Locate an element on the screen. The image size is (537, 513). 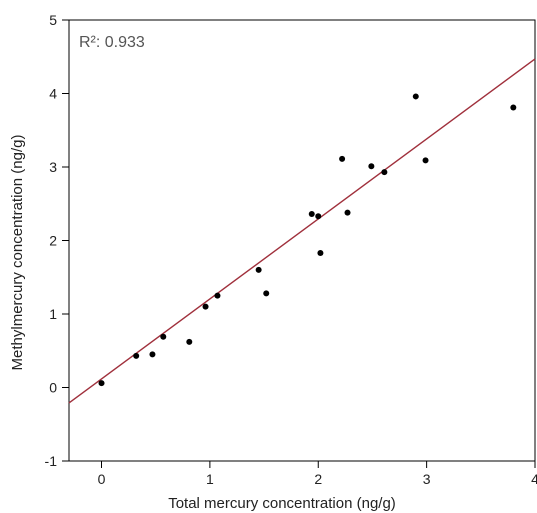
y-tick-label: -1 is located at coordinates (51, 461).